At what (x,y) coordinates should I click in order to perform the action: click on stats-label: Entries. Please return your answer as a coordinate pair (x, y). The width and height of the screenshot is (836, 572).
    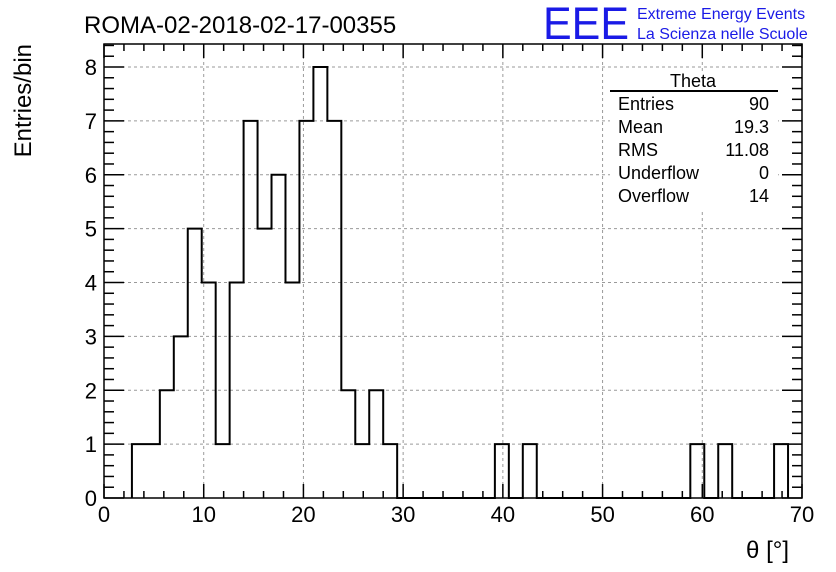
    Looking at the image, I should click on (646, 104).